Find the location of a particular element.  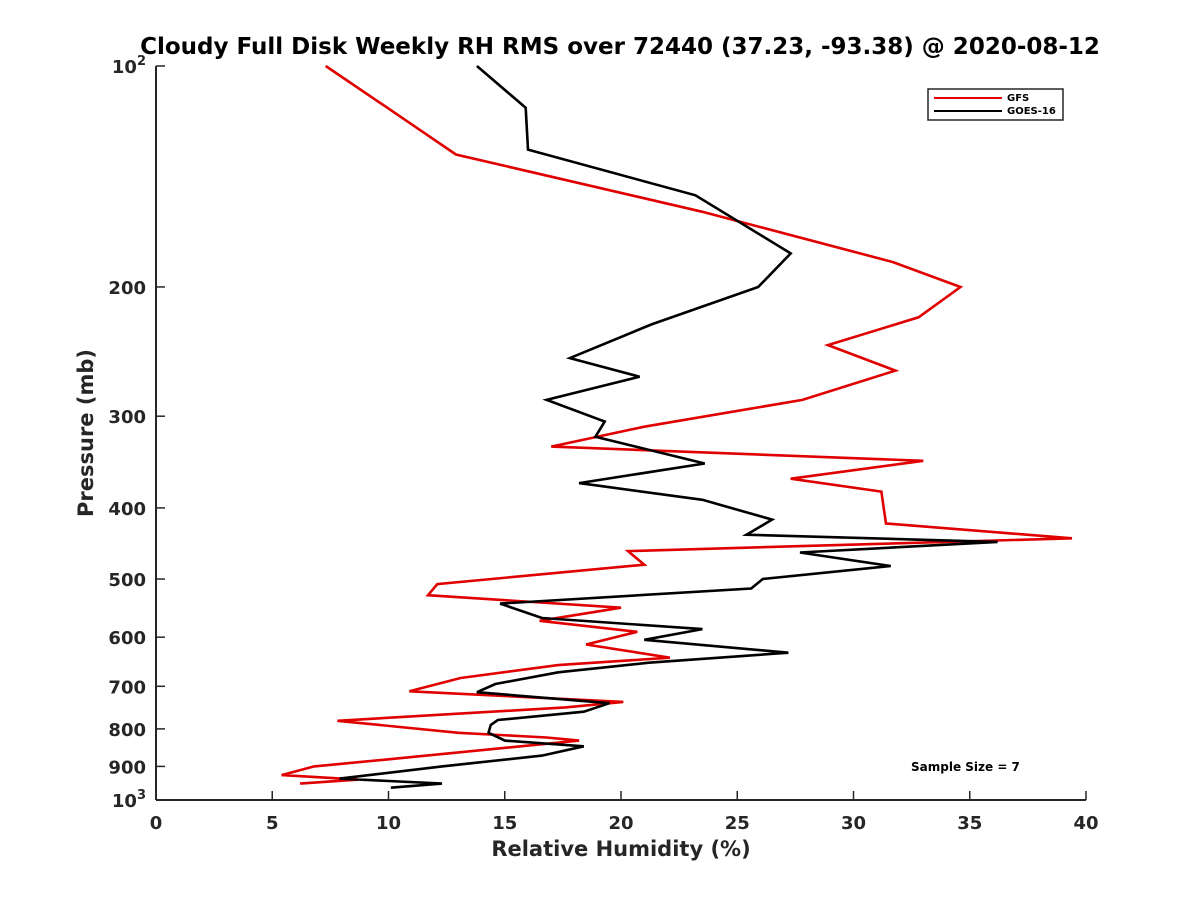

y-tick-label: 200 is located at coordinates (127, 288).